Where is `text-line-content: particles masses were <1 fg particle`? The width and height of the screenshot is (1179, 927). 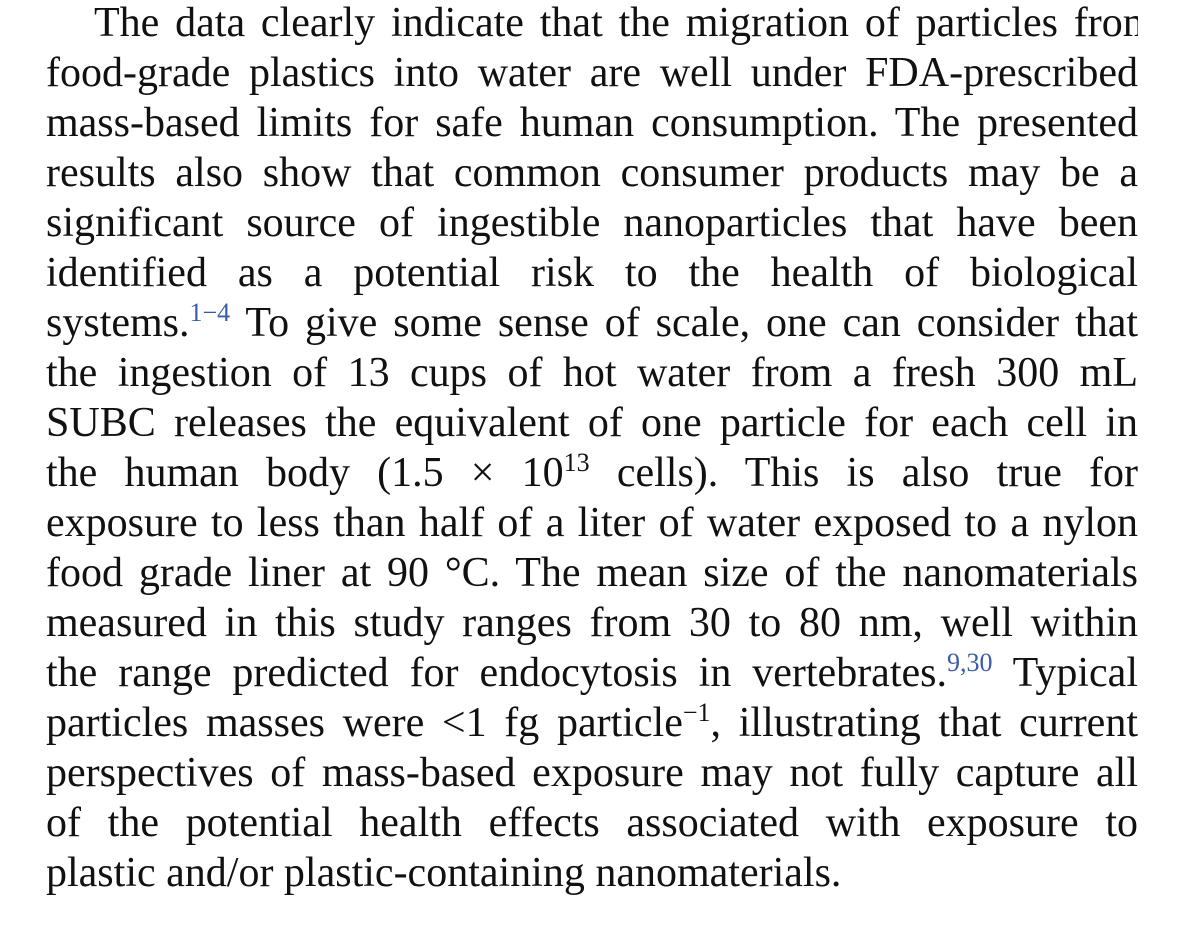
text-line-content: particles masses were <1 fg particle is located at coordinates (364, 723).